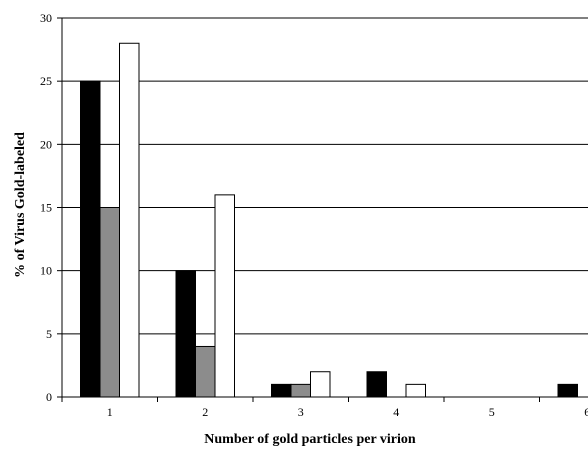 This screenshot has width=588, height=454. What do you see at coordinates (586, 412) in the screenshot?
I see `x-tick-label: 6` at bounding box center [586, 412].